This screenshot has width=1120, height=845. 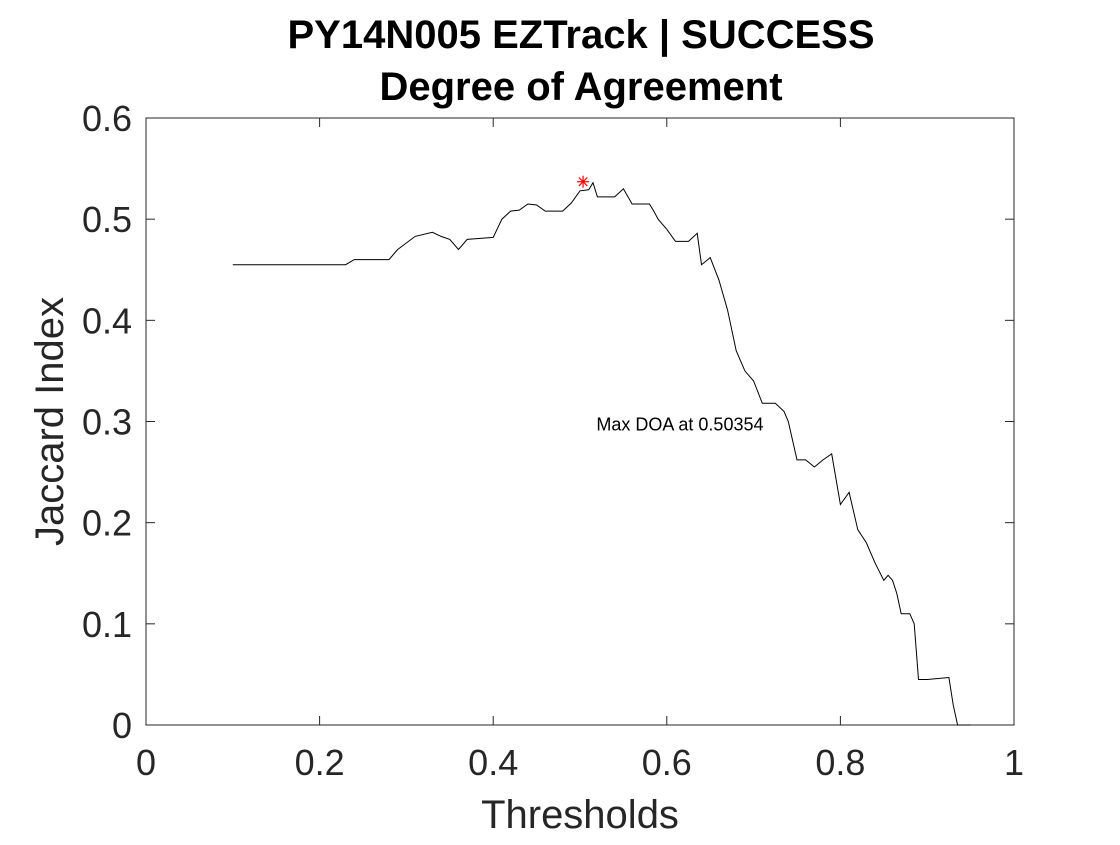 What do you see at coordinates (107, 219) in the screenshot?
I see `y-tick-label: 0.5` at bounding box center [107, 219].